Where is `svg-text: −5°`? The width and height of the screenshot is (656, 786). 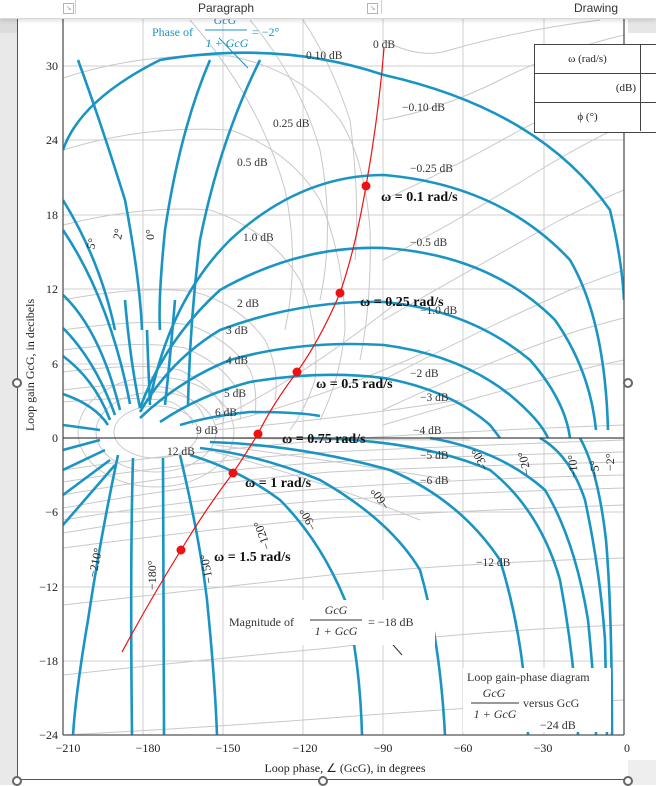 svg-text: −5° is located at coordinates (594, 469).